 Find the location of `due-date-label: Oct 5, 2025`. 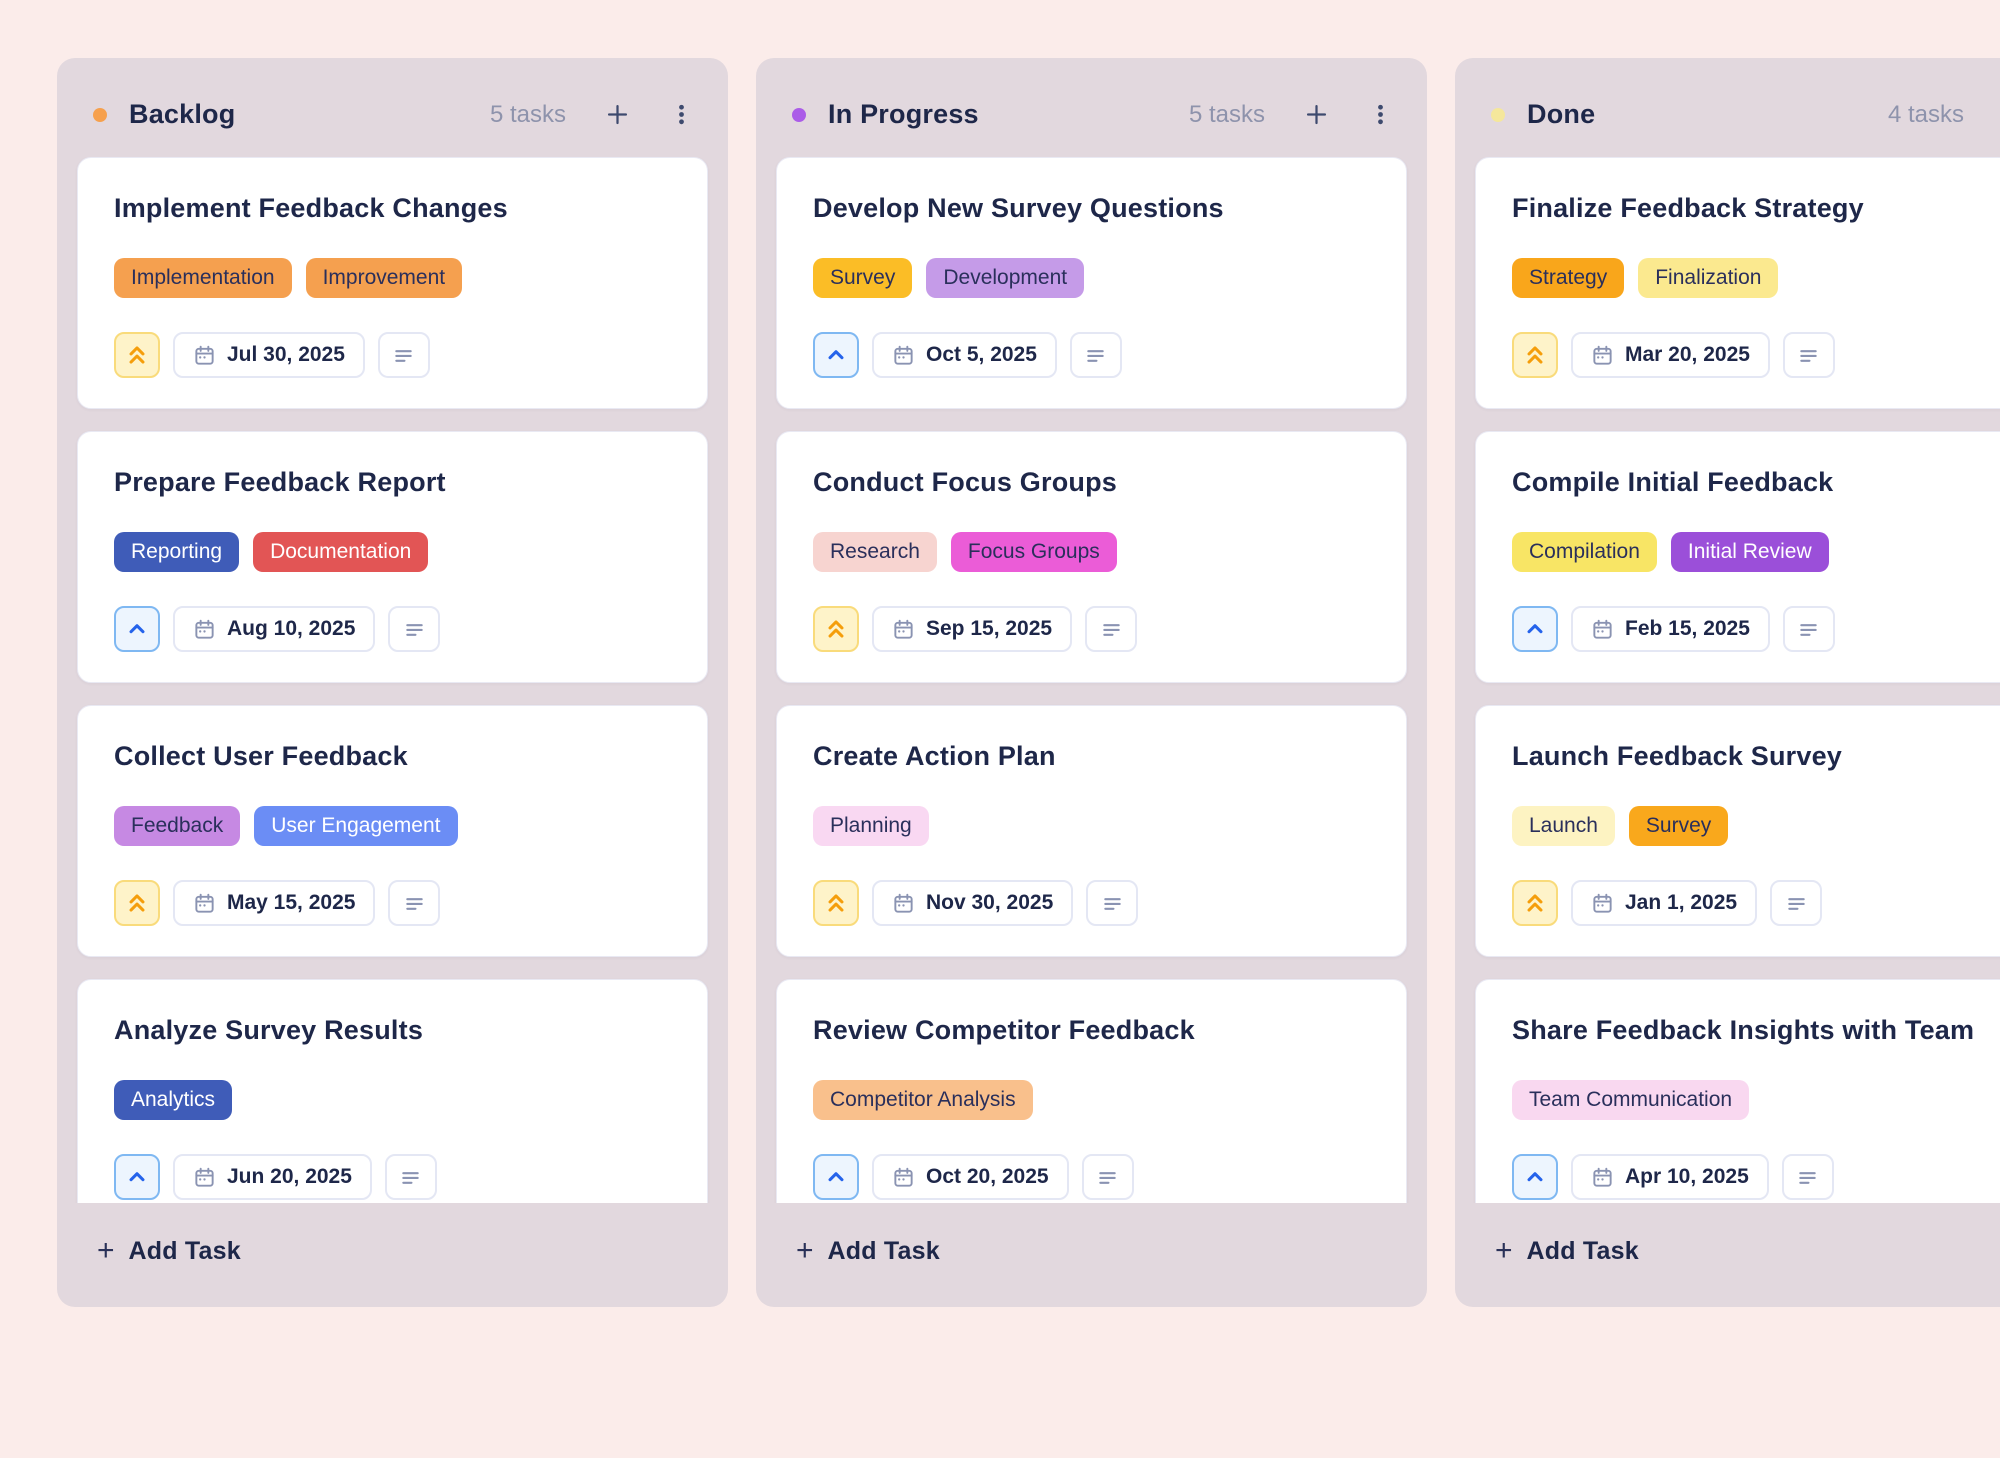

due-date-label: Oct 5, 2025 is located at coordinates (981, 354).